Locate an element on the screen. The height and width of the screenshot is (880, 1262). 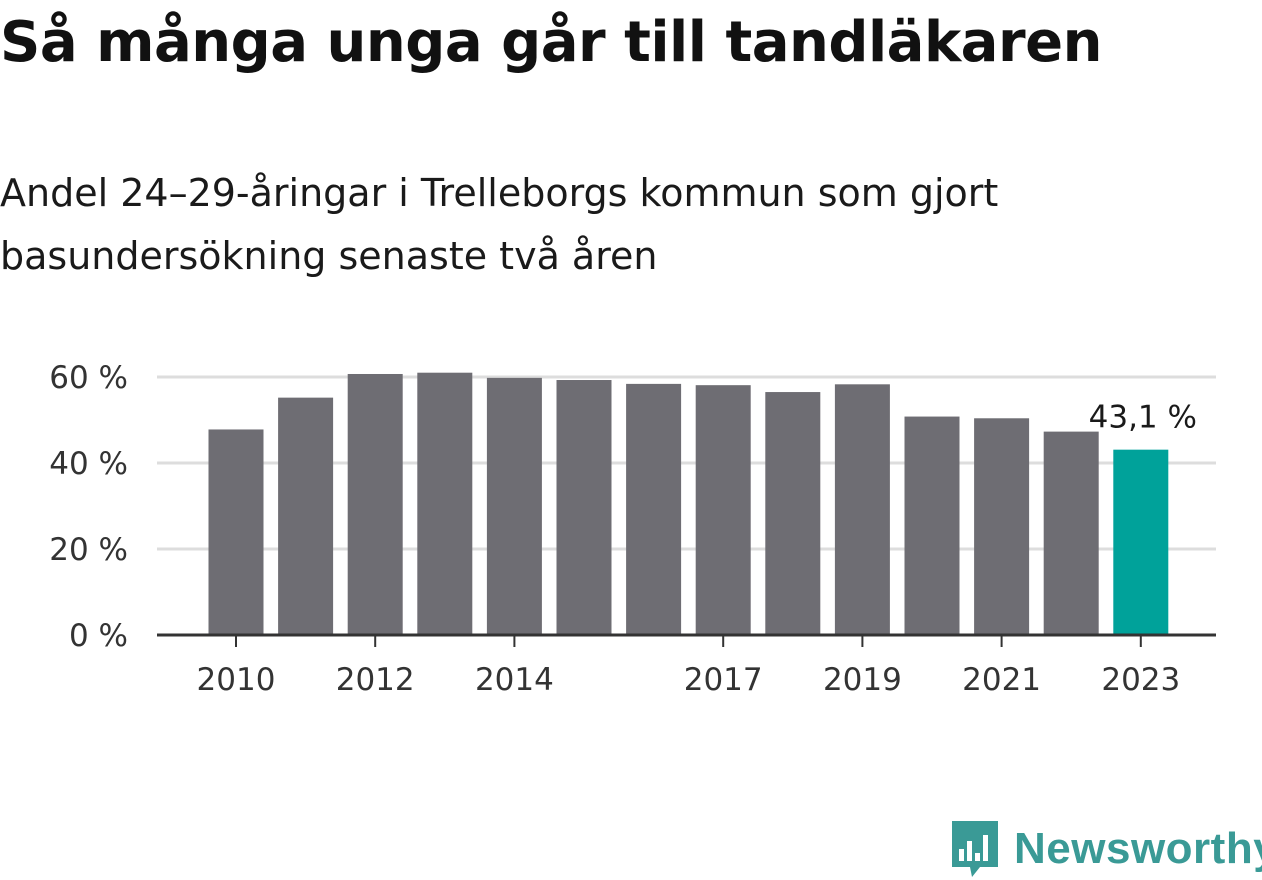
x-tick-label: 2014 is located at coordinates (514, 680).